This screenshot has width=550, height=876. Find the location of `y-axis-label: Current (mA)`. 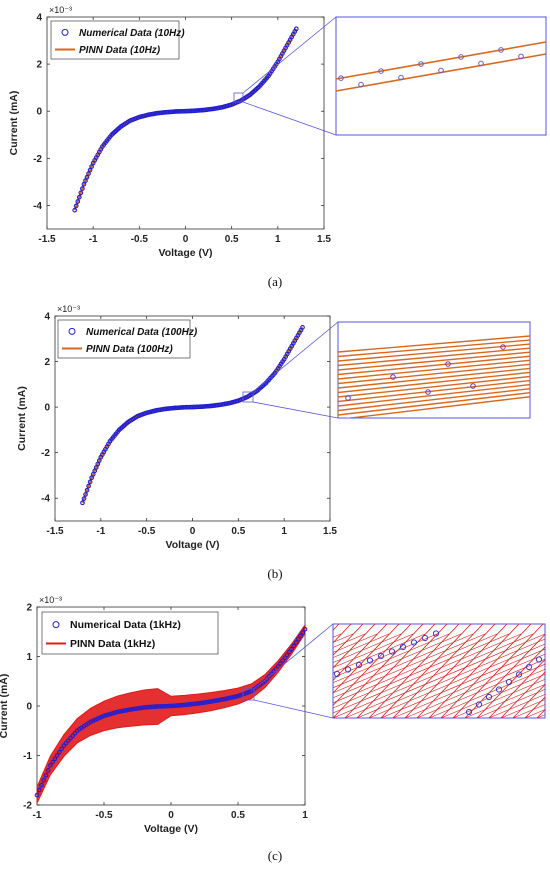

y-axis-label: Current (mA) is located at coordinates (22, 418).